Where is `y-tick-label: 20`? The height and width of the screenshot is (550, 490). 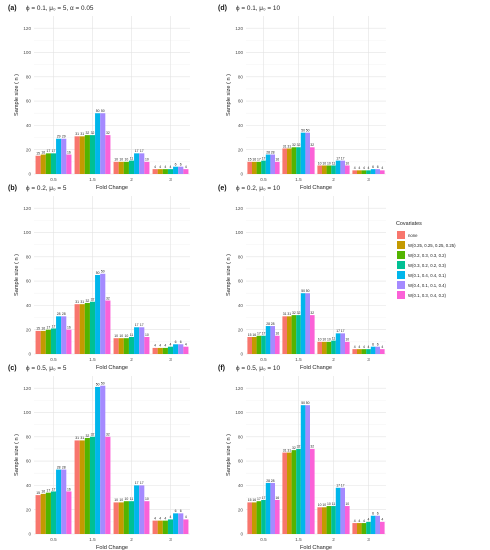 y-tick-label: 20 is located at coordinates (29, 329).